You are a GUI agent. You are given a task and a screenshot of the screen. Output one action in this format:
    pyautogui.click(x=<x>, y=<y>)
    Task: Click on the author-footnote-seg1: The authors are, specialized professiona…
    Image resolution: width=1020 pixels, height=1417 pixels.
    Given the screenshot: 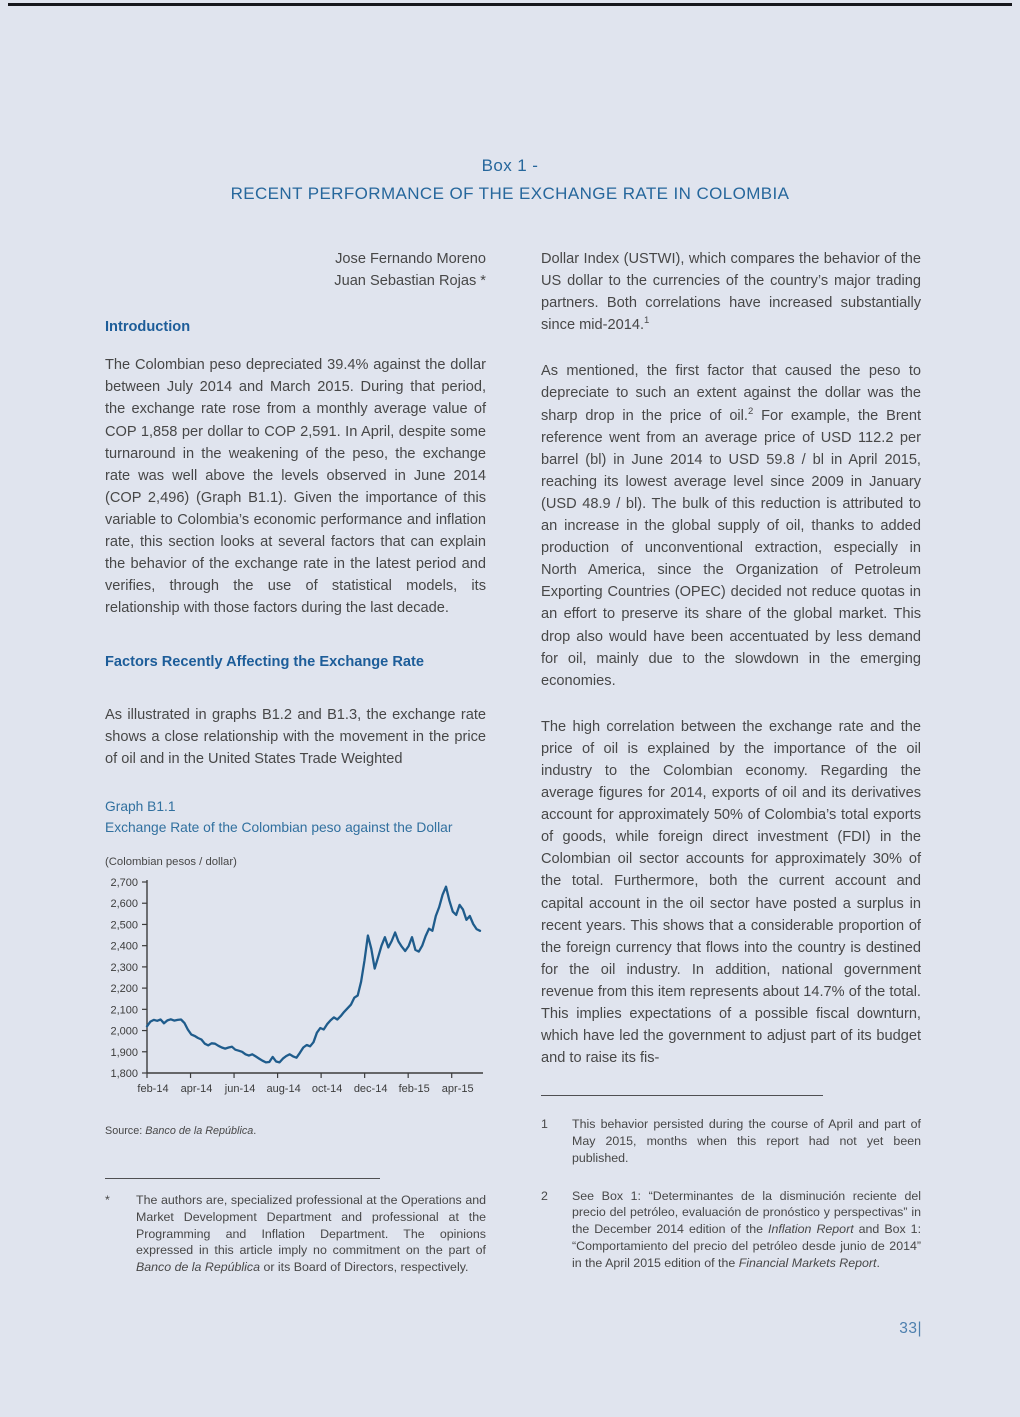 What is the action you would take?
    pyautogui.click(x=311, y=1225)
    